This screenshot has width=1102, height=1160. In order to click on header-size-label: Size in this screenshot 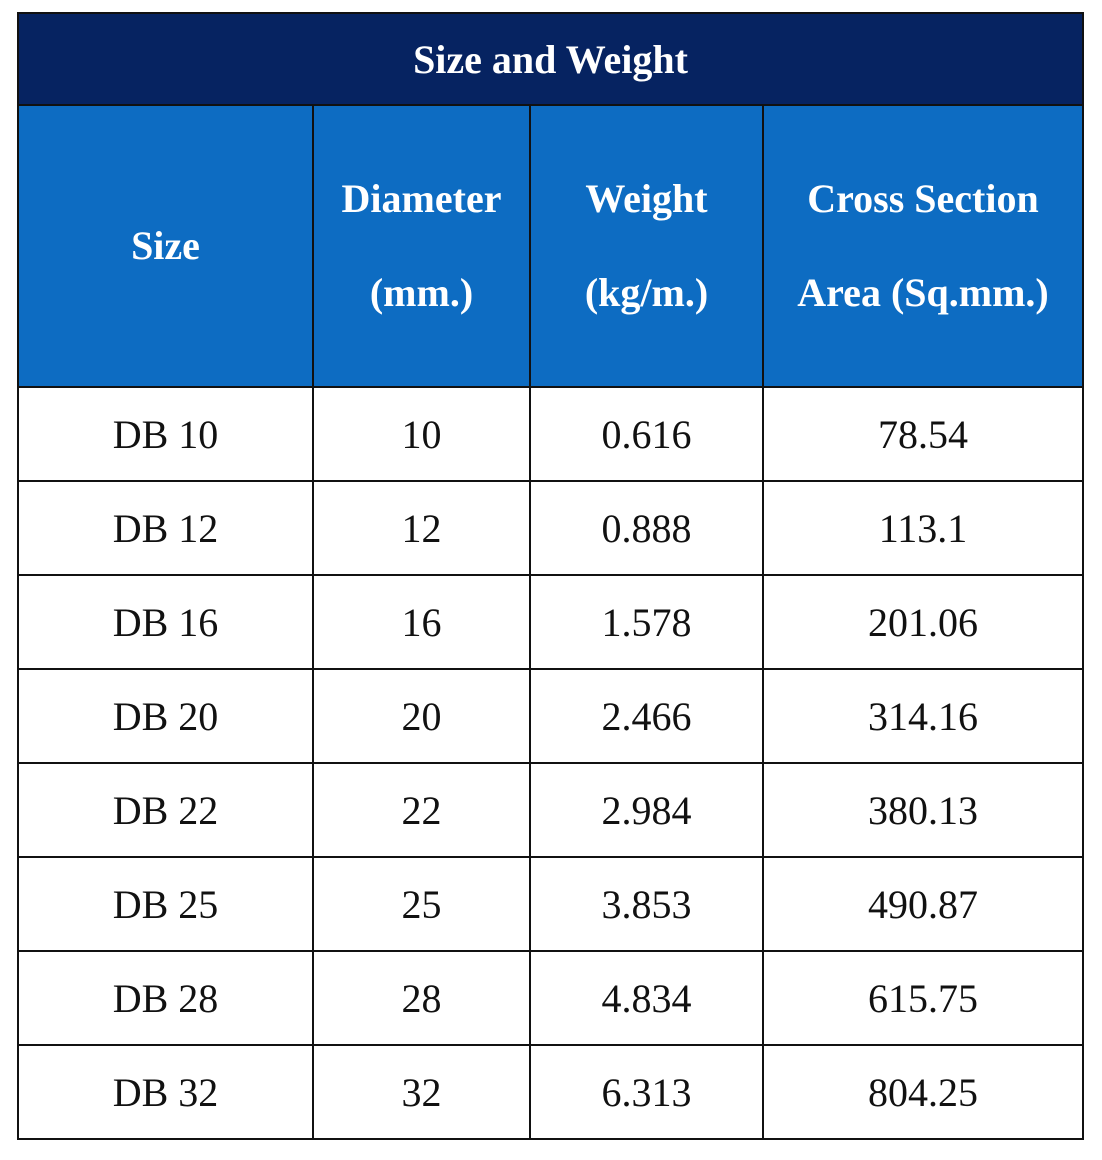, I will do `click(165, 245)`.